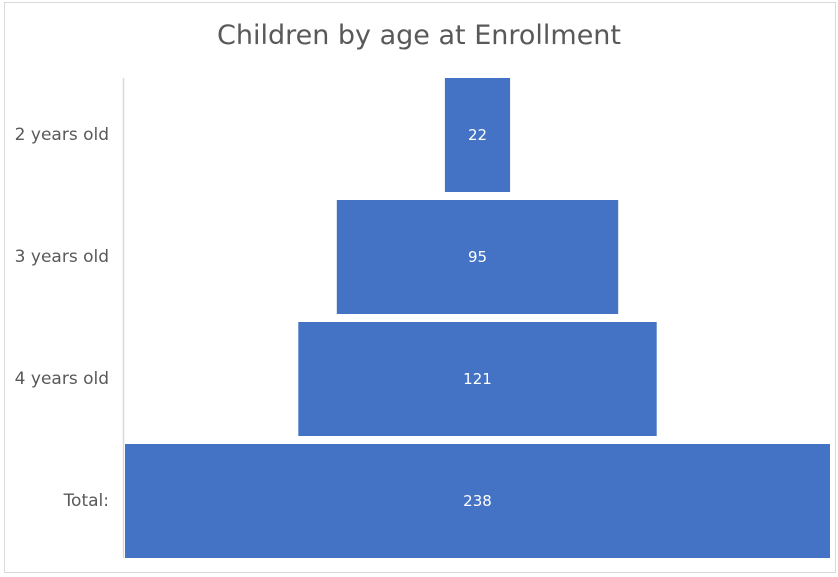  Describe the element at coordinates (419, 35) in the screenshot. I see `chart-title: Children by age at Enrollment` at that location.